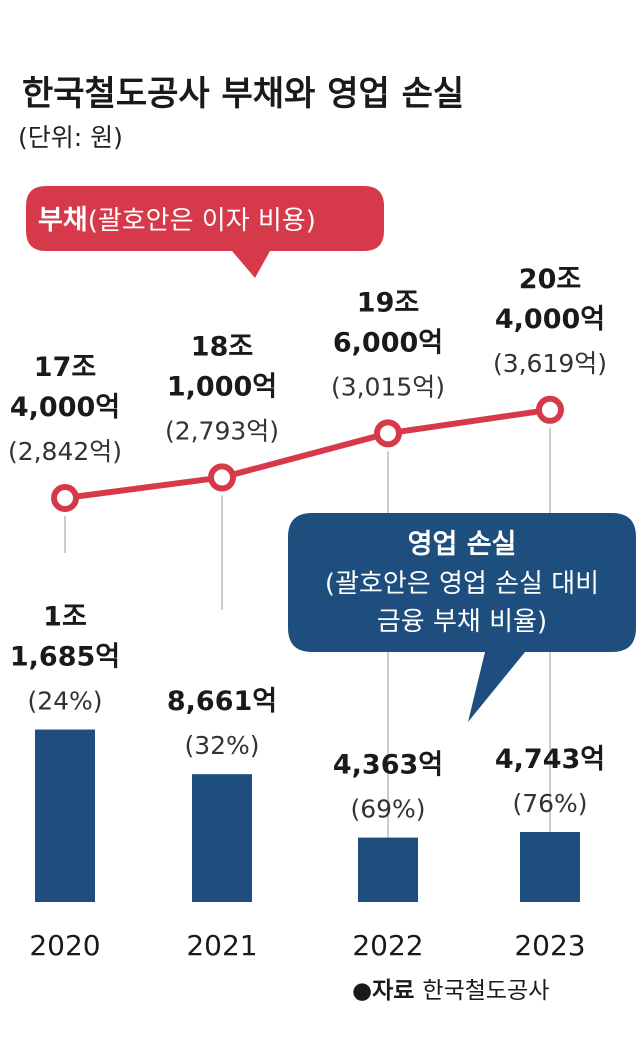 This screenshot has height=1037, width=640. I want to click on debt-value-label-2021-2: 1,000억, so click(222, 386).